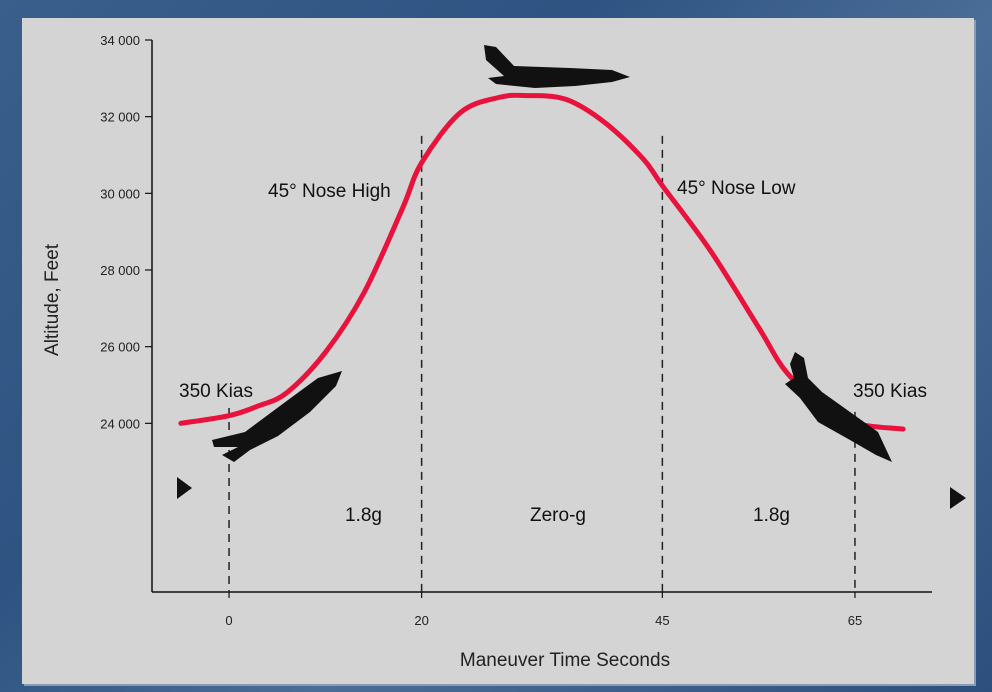  I want to click on x-tick-label: 20, so click(421, 620).